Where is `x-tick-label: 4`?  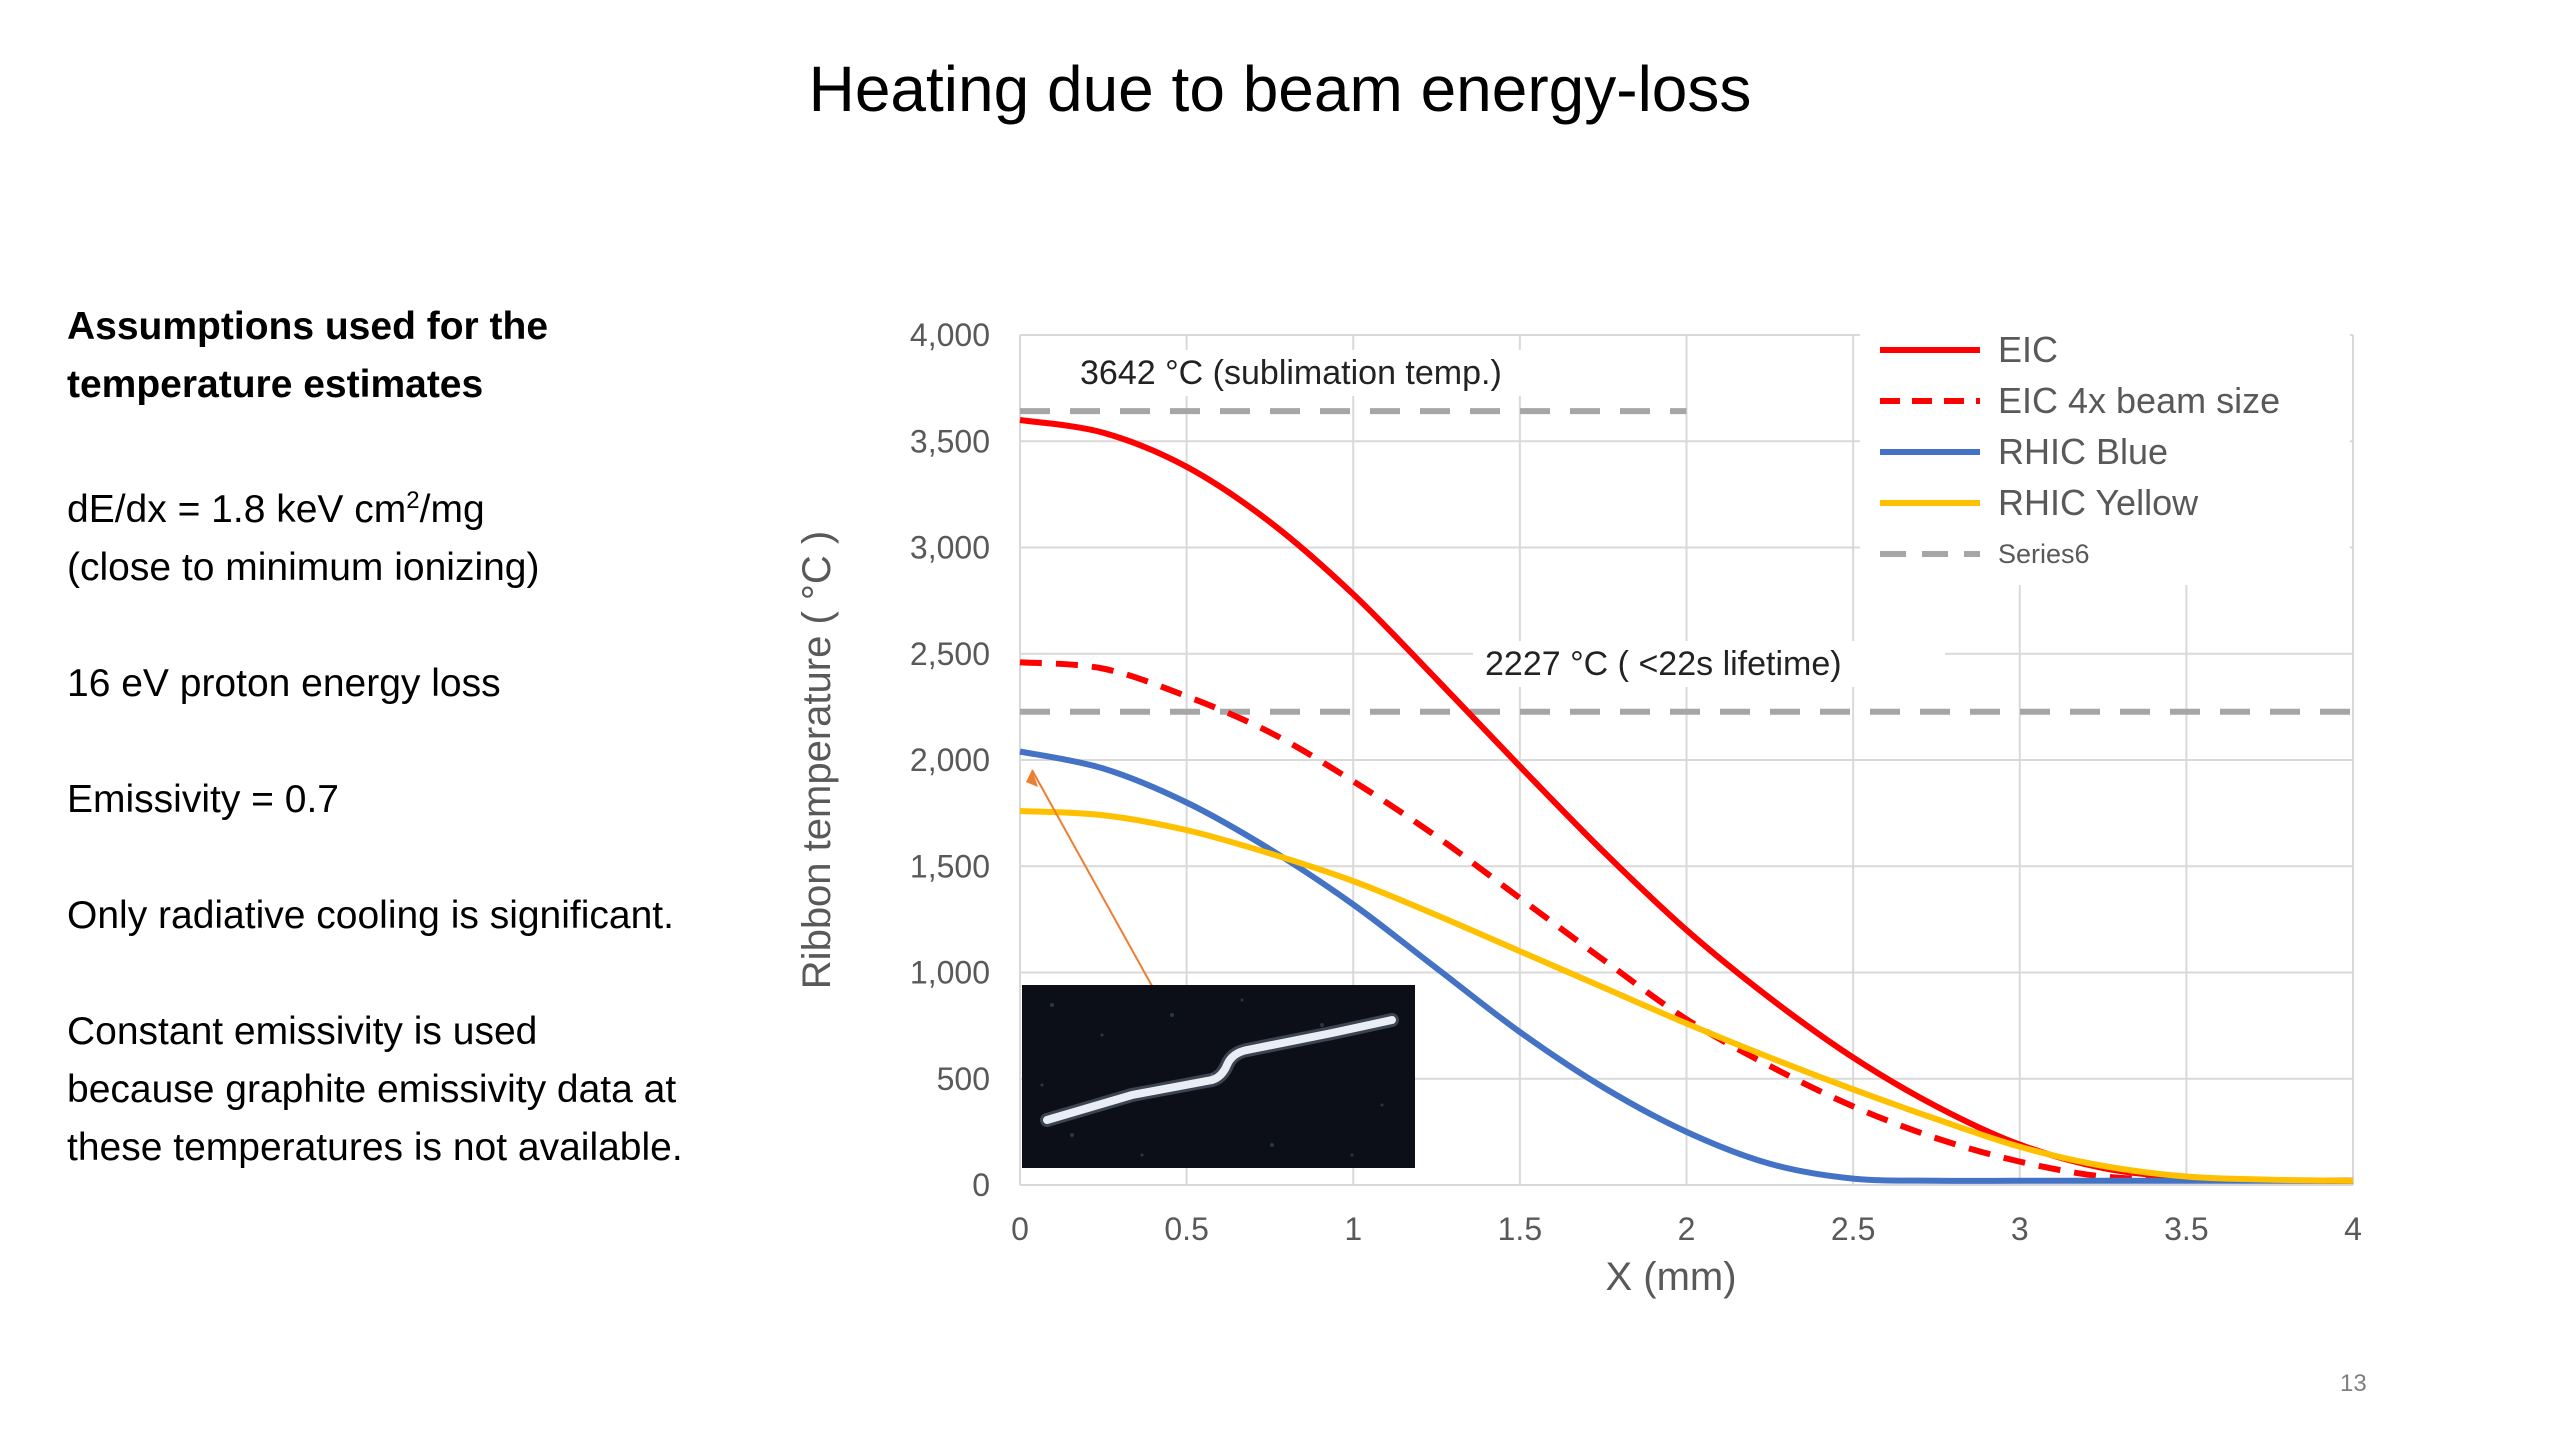 x-tick-label: 4 is located at coordinates (2353, 1229).